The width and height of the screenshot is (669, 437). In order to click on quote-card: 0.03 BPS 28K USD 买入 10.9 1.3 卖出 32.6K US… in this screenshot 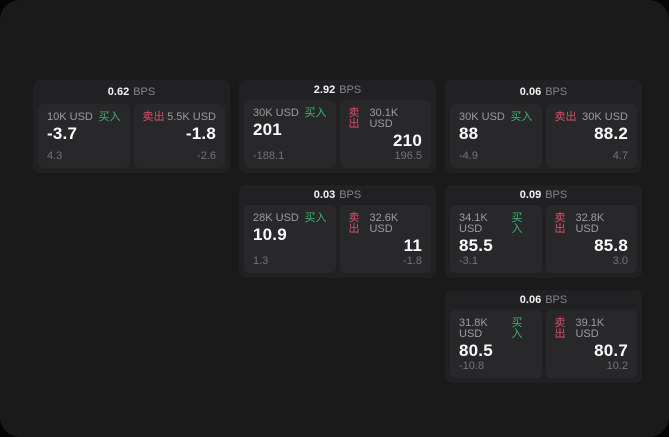, I will do `click(337, 231)`.